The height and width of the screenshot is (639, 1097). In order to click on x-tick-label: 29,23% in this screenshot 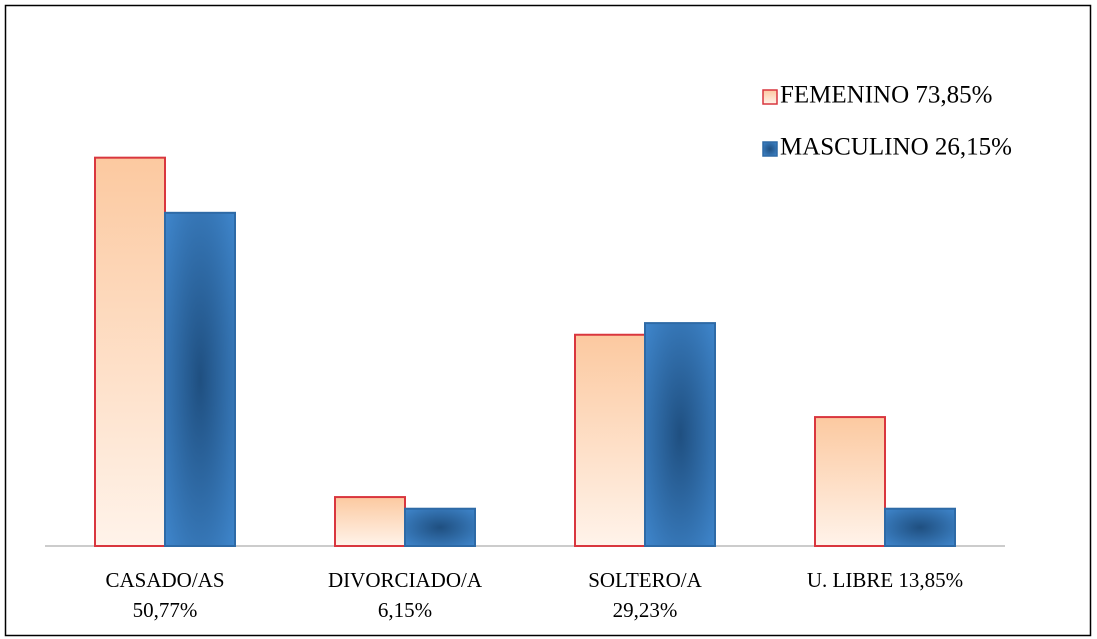, I will do `click(645, 610)`.